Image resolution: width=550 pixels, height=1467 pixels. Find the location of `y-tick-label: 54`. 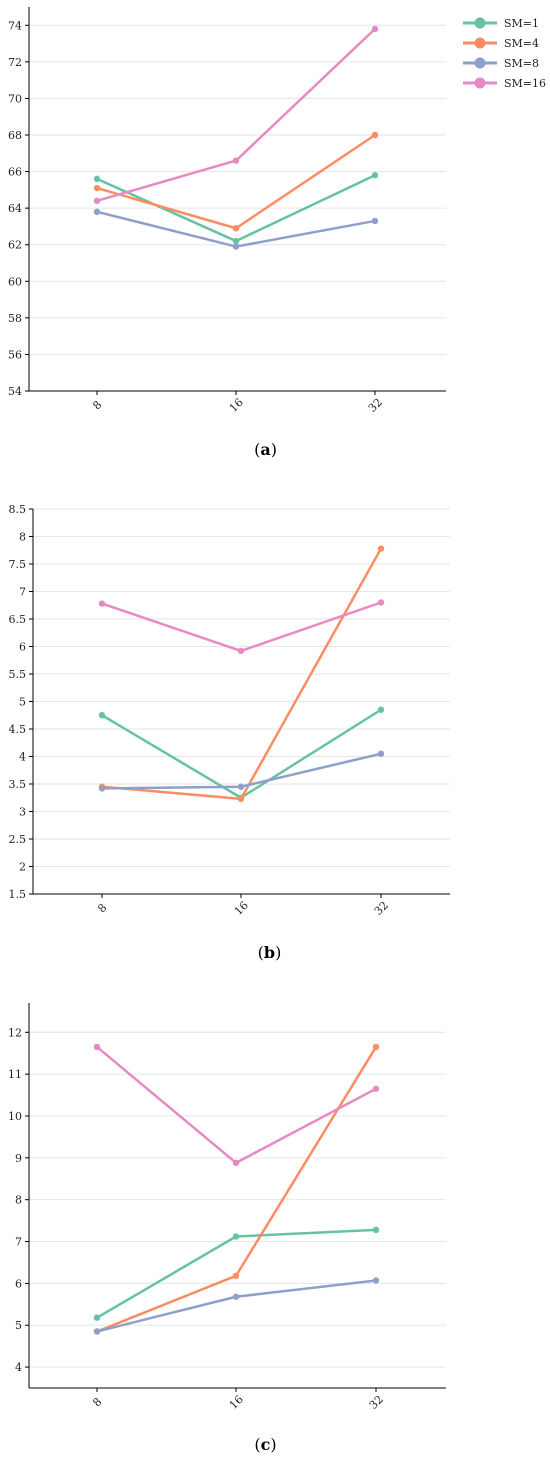

y-tick-label: 54 is located at coordinates (15, 391).